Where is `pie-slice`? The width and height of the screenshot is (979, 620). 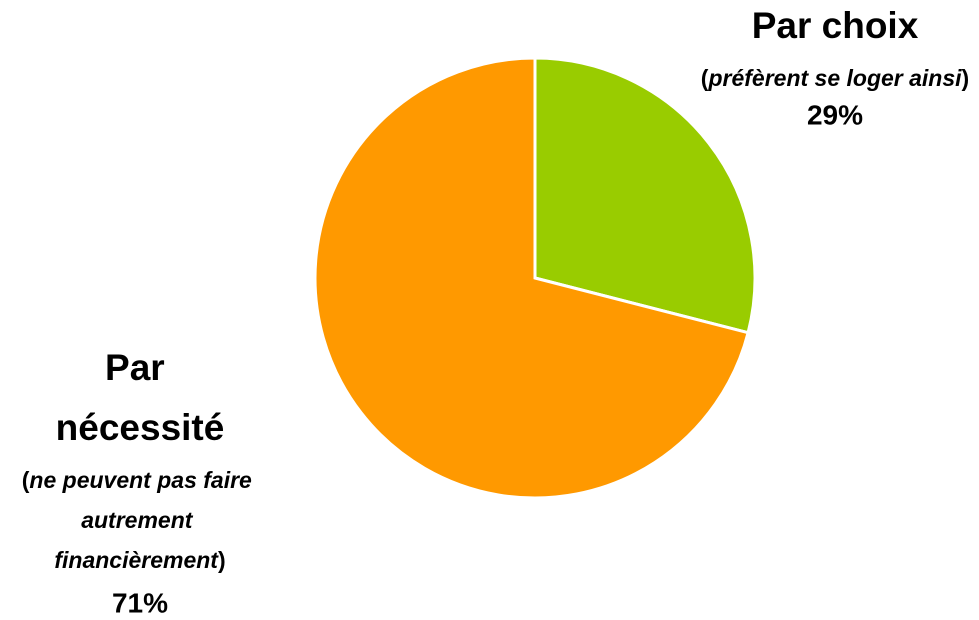
pie-slice is located at coordinates (645, 195).